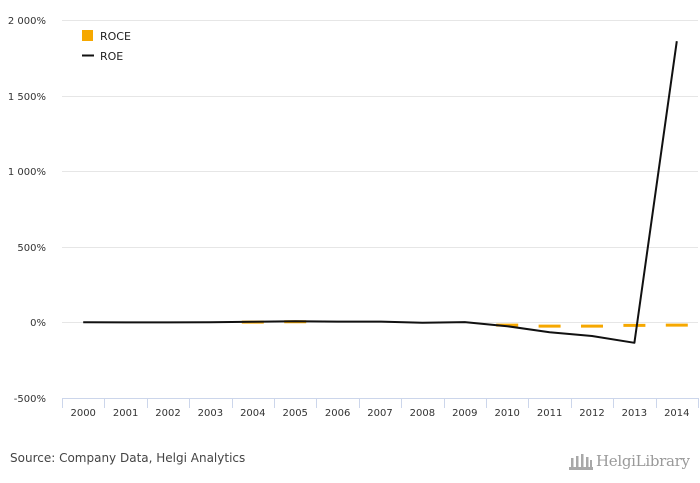  I want to click on x-tick-label: 2014, so click(676, 413).